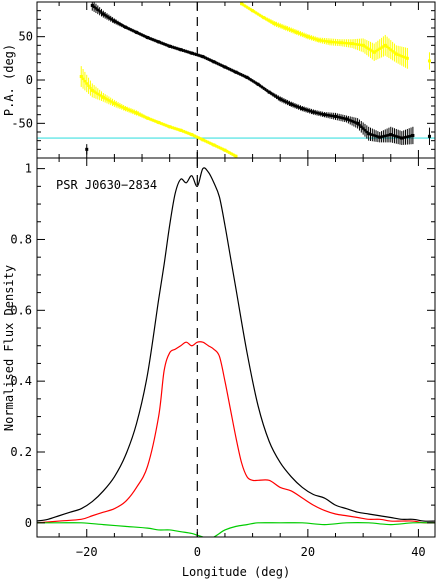 The height and width of the screenshot is (580, 436). What do you see at coordinates (21, 381) in the screenshot?
I see `flux-y-tick-label: 0.4` at bounding box center [21, 381].